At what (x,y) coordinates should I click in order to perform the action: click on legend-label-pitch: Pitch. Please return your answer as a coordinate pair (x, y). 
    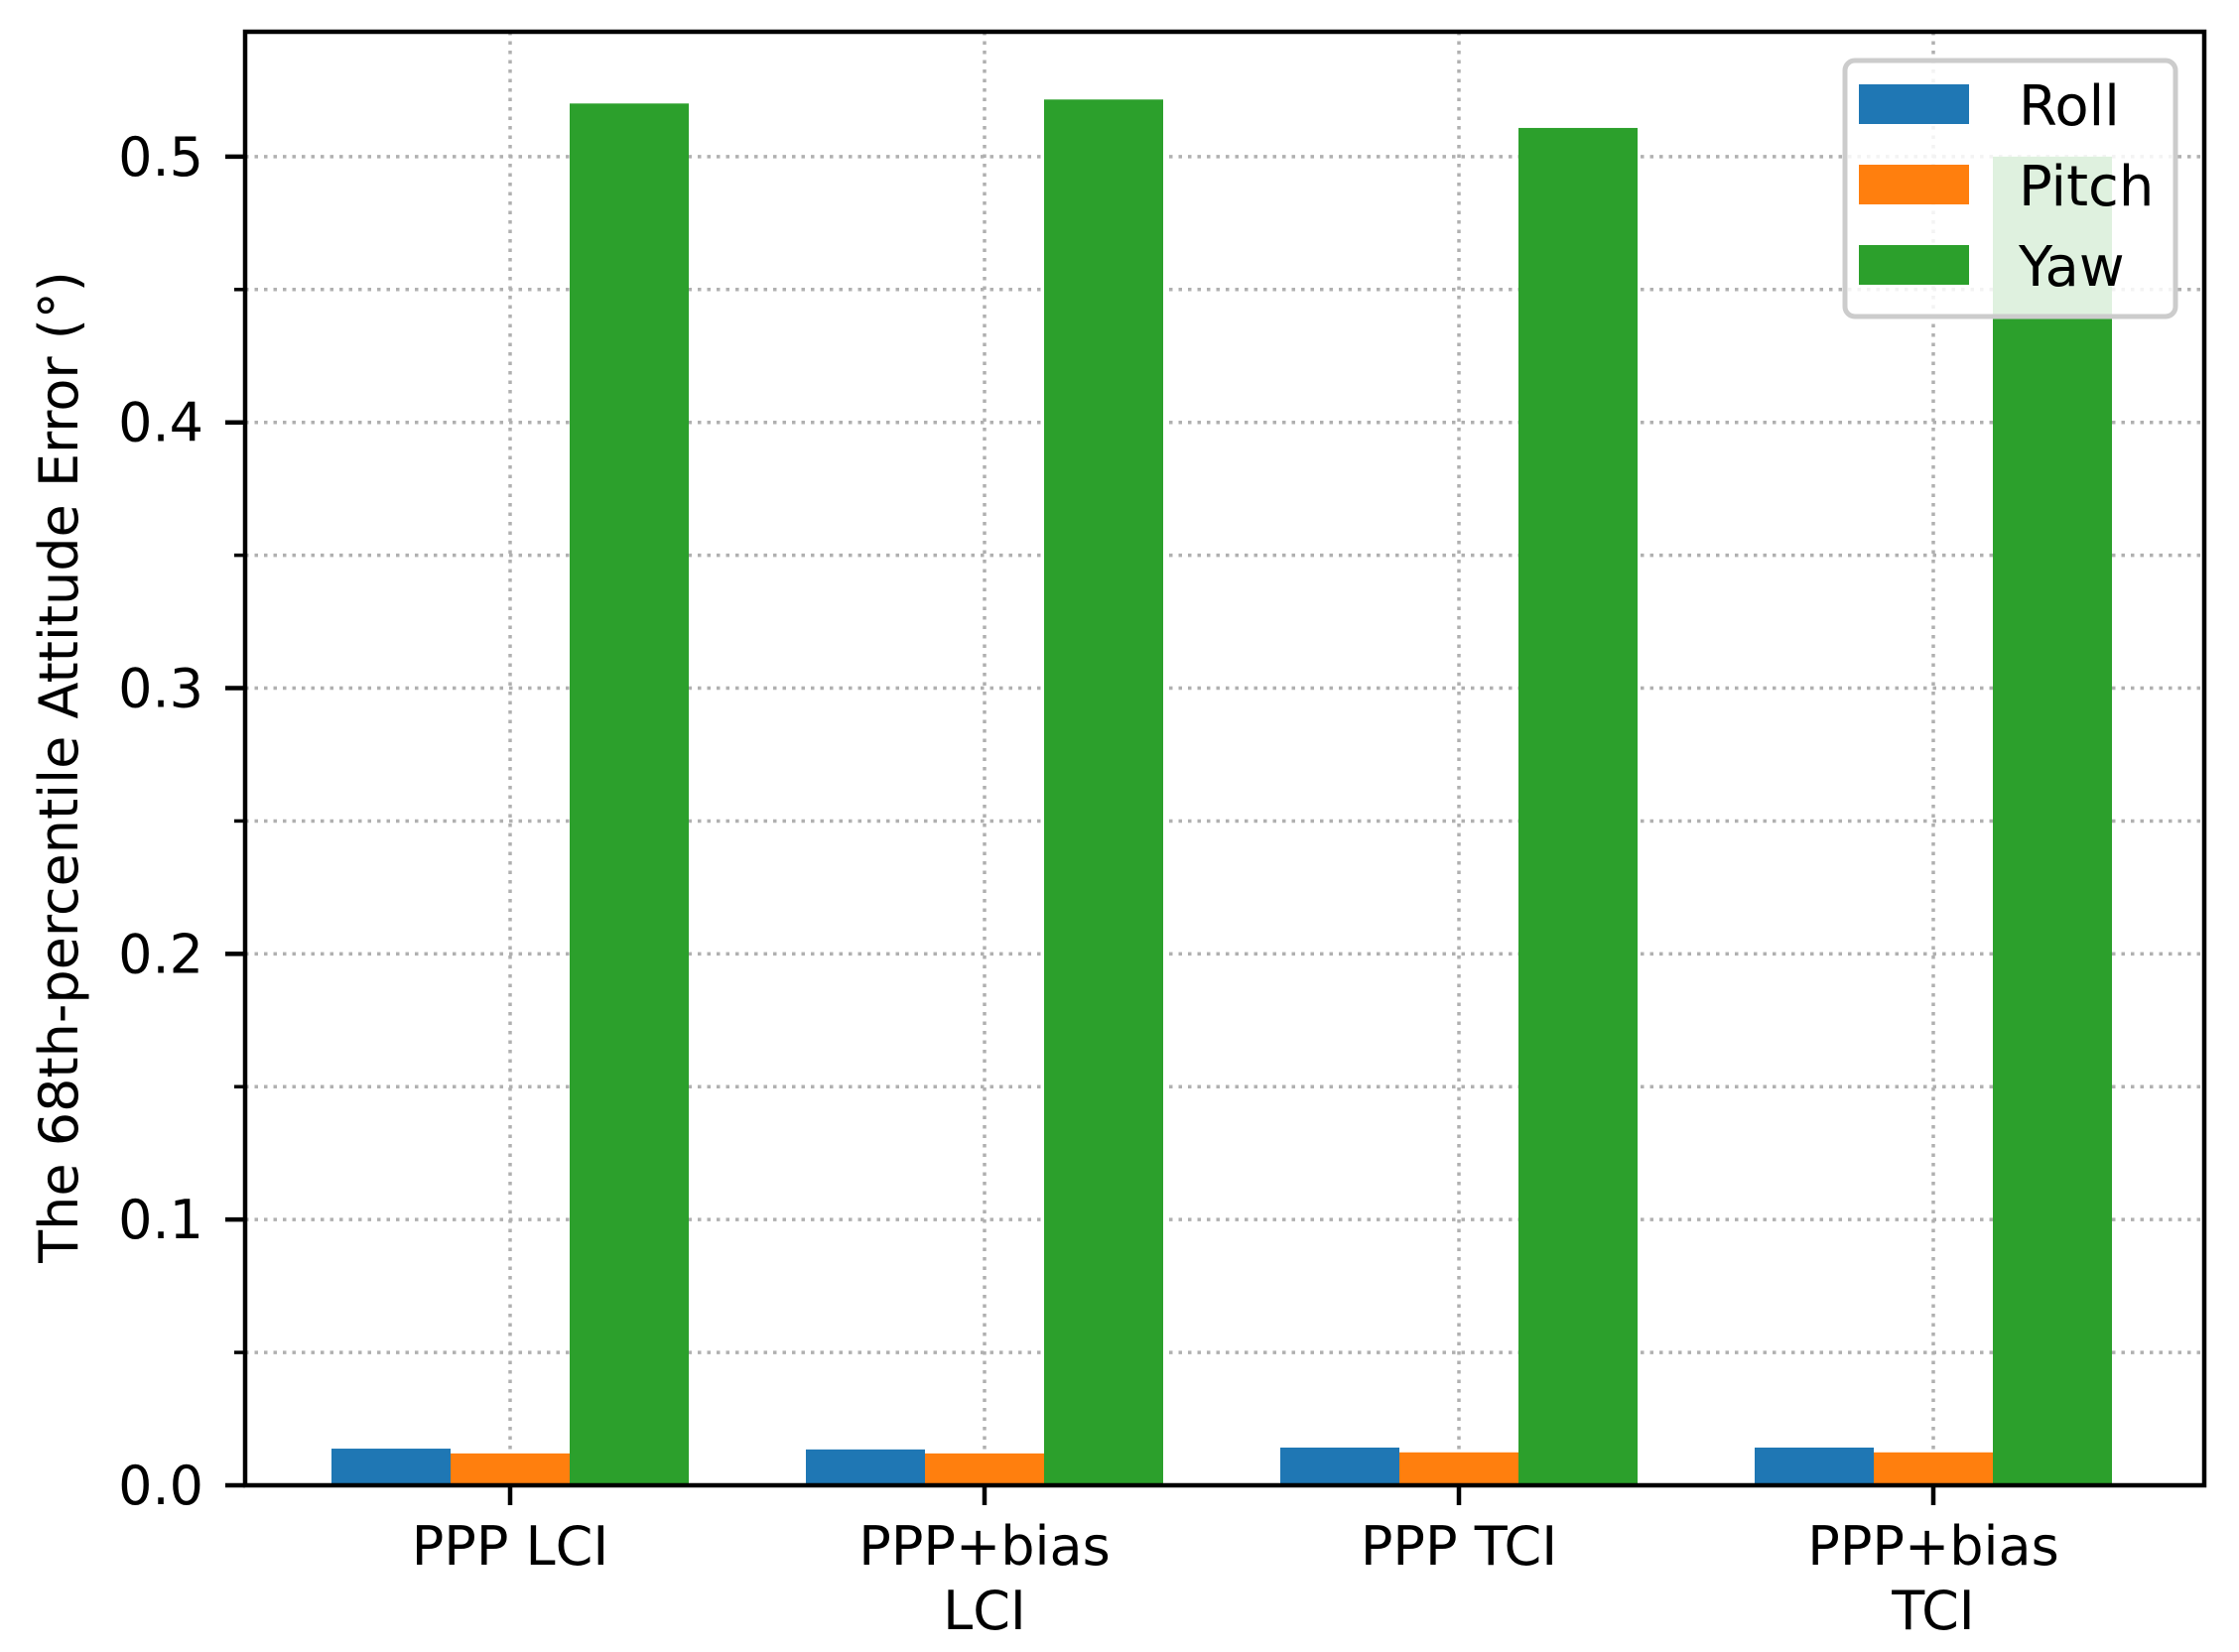
    Looking at the image, I should click on (2086, 187).